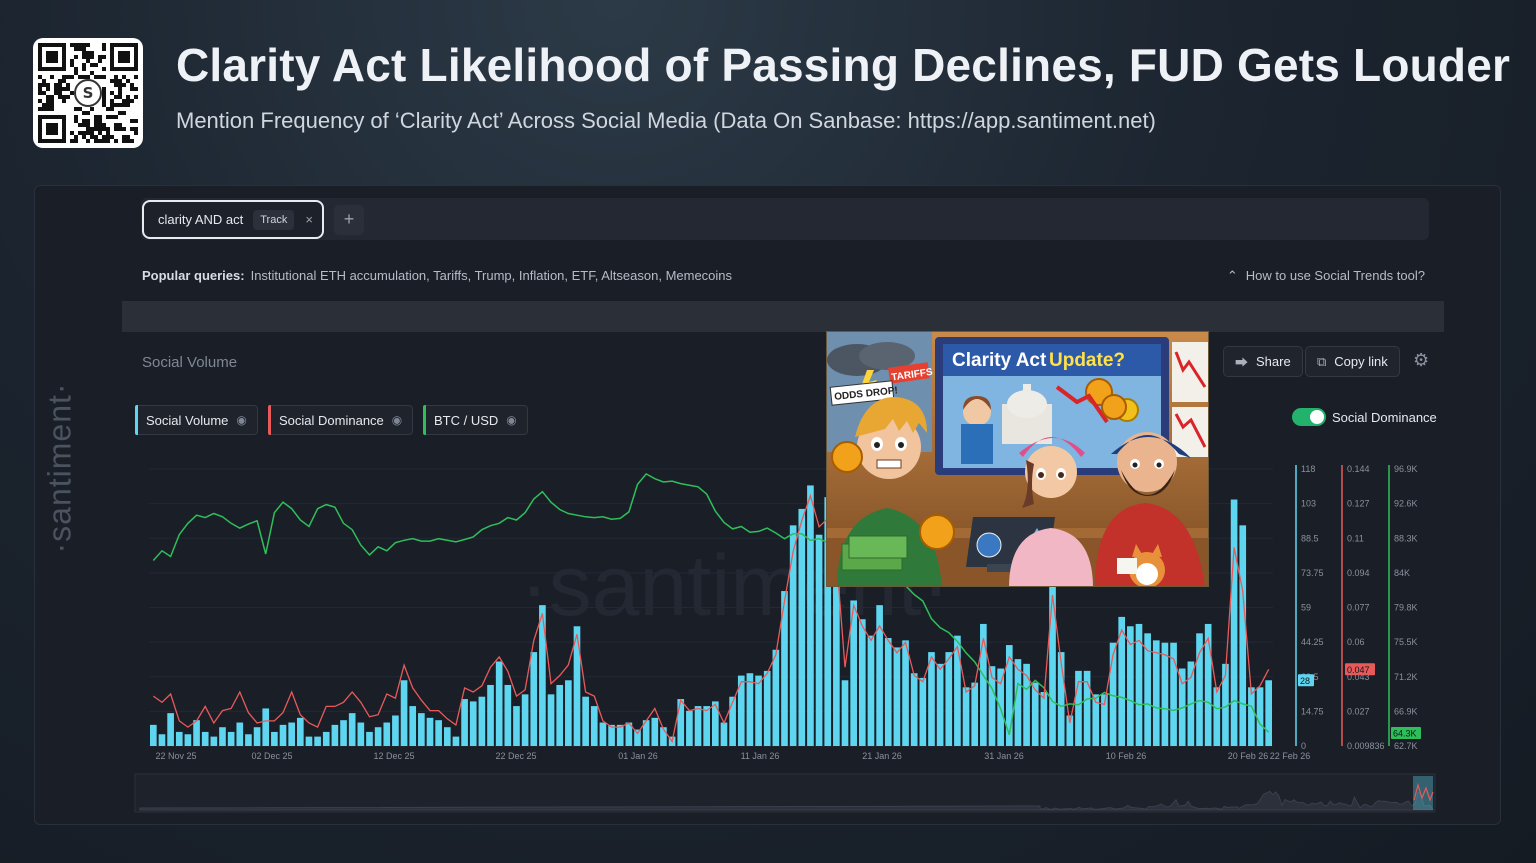 Image resolution: width=1536 pixels, height=863 pixels. What do you see at coordinates (783, 316) in the screenshot?
I see `trends-strip` at bounding box center [783, 316].